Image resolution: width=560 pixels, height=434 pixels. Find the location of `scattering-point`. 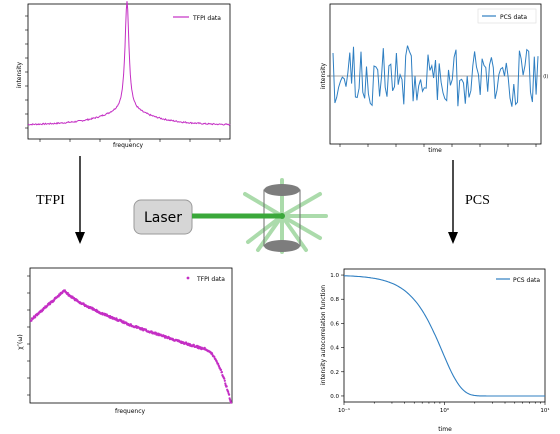

scattering-point is located at coordinates (282, 216).